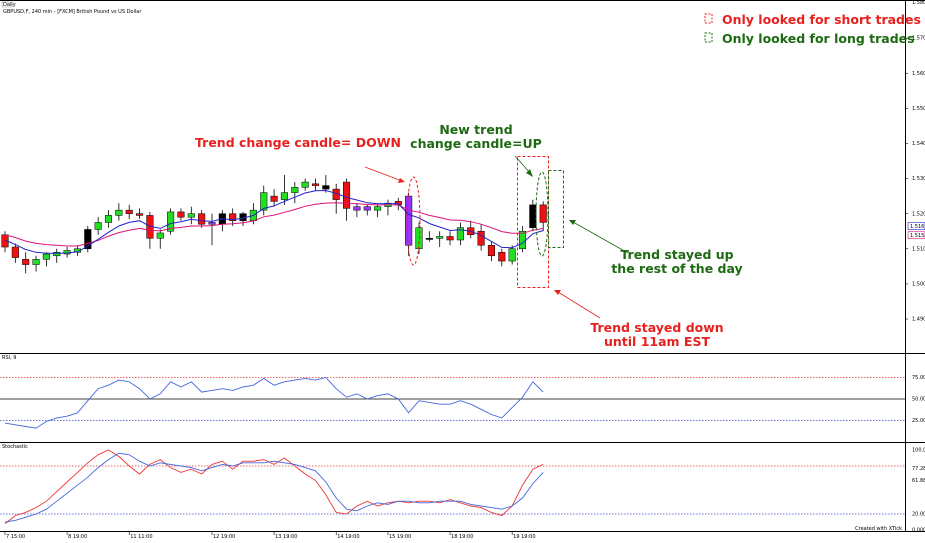  What do you see at coordinates (918, 144) in the screenshot?
I see `price-tick-label: 1.5400` at bounding box center [918, 144].